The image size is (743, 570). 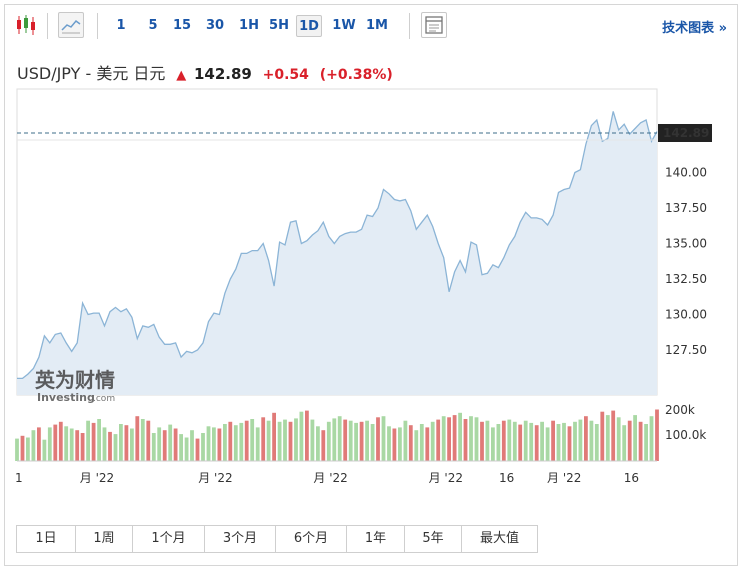 What do you see at coordinates (434, 25) in the screenshot?
I see `chart-settings-icon` at bounding box center [434, 25].